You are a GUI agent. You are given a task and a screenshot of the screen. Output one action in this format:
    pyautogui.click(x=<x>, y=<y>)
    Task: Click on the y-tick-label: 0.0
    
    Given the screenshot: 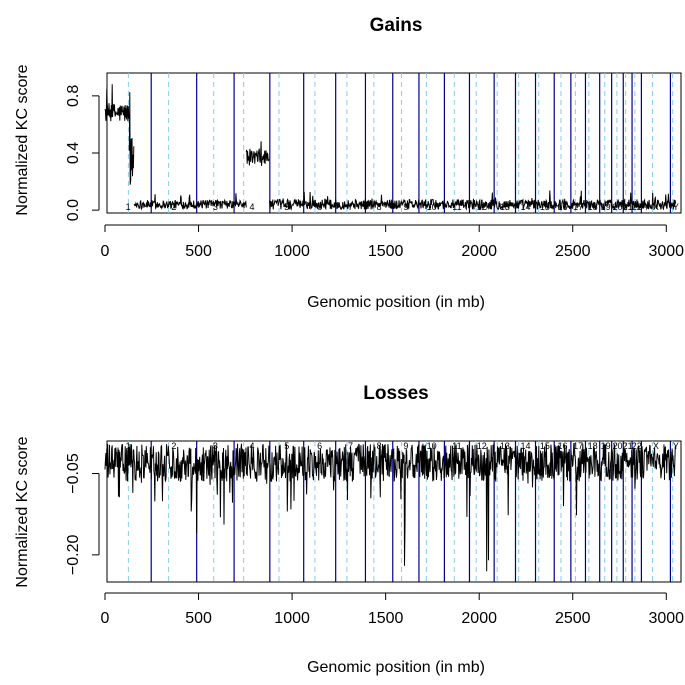 What is the action you would take?
    pyautogui.click(x=73, y=210)
    